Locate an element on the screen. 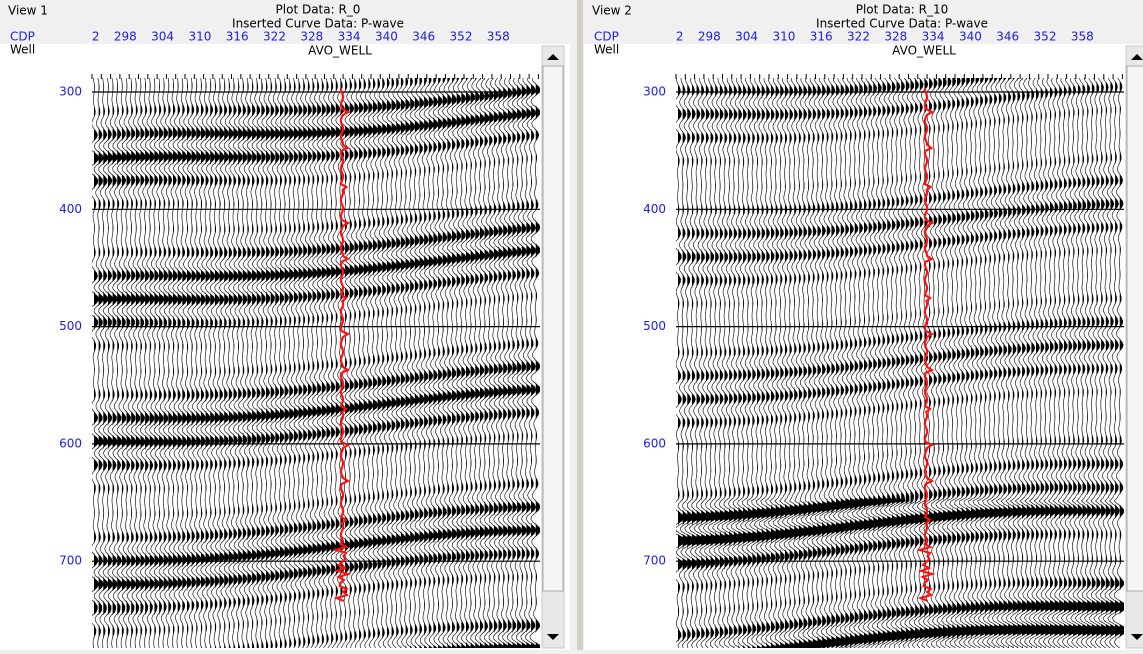 The height and width of the screenshot is (654, 1143). time-tick-label: 600 is located at coordinates (654, 443).